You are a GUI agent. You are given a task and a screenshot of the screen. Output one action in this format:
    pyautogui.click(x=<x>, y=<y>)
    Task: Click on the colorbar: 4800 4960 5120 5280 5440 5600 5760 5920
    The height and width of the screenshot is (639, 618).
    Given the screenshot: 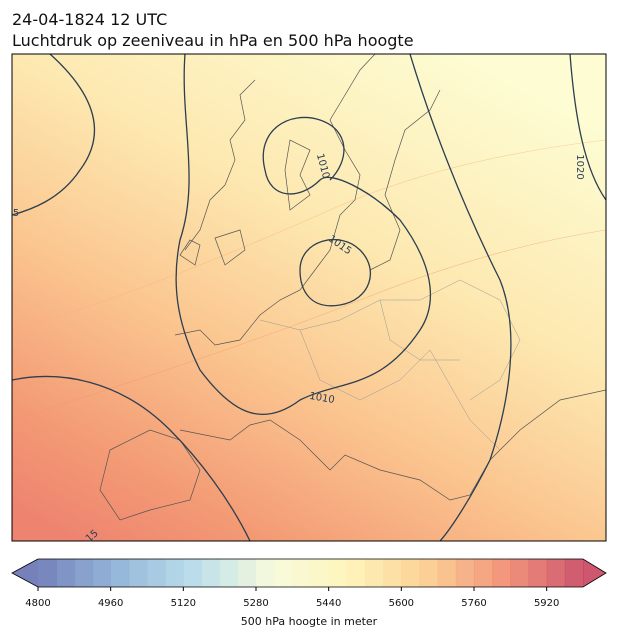 What is the action you would take?
    pyautogui.click(x=309, y=583)
    